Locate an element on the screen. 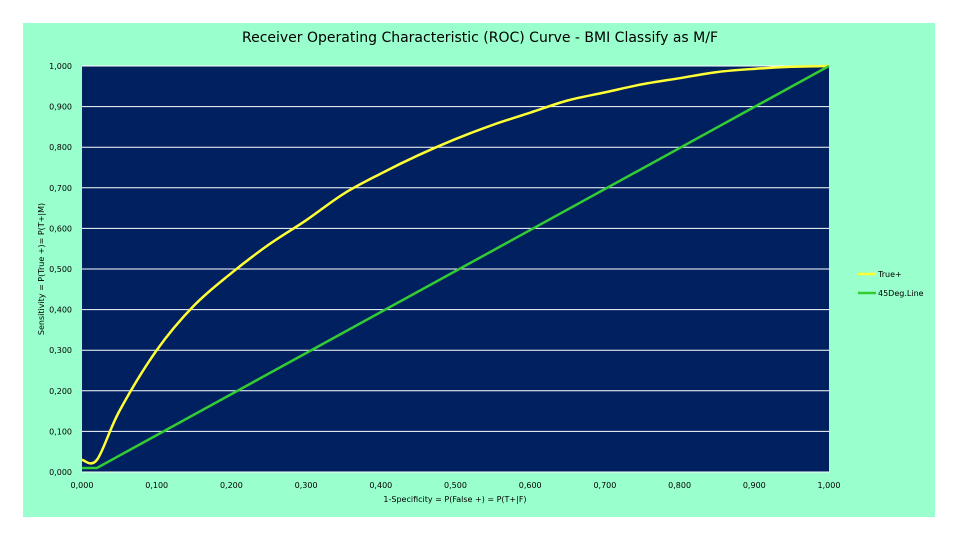 The image size is (960, 540). legend-label: True+ is located at coordinates (889, 274).